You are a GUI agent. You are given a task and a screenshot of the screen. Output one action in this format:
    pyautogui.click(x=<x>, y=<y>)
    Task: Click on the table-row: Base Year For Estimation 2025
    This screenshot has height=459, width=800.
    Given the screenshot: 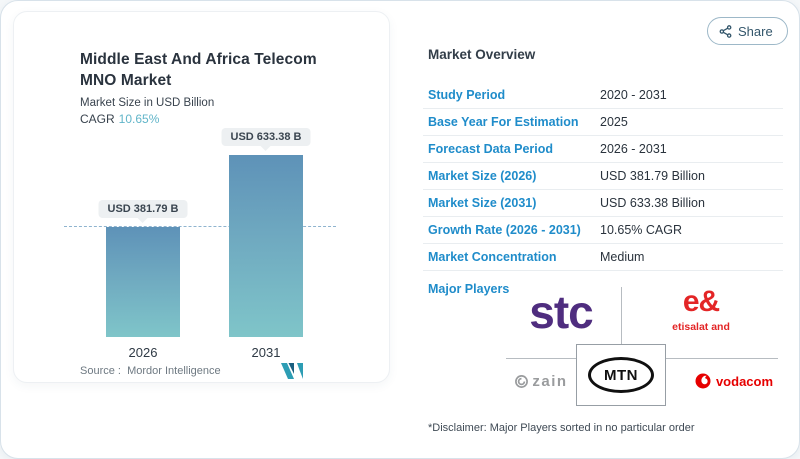 What is the action you would take?
    pyautogui.click(x=603, y=122)
    